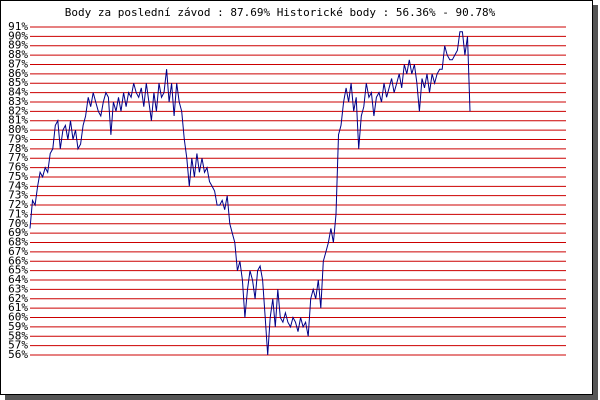 The image size is (600, 400). What do you see at coordinates (18, 251) in the screenshot?
I see `y-tick-label: 67%` at bounding box center [18, 251].